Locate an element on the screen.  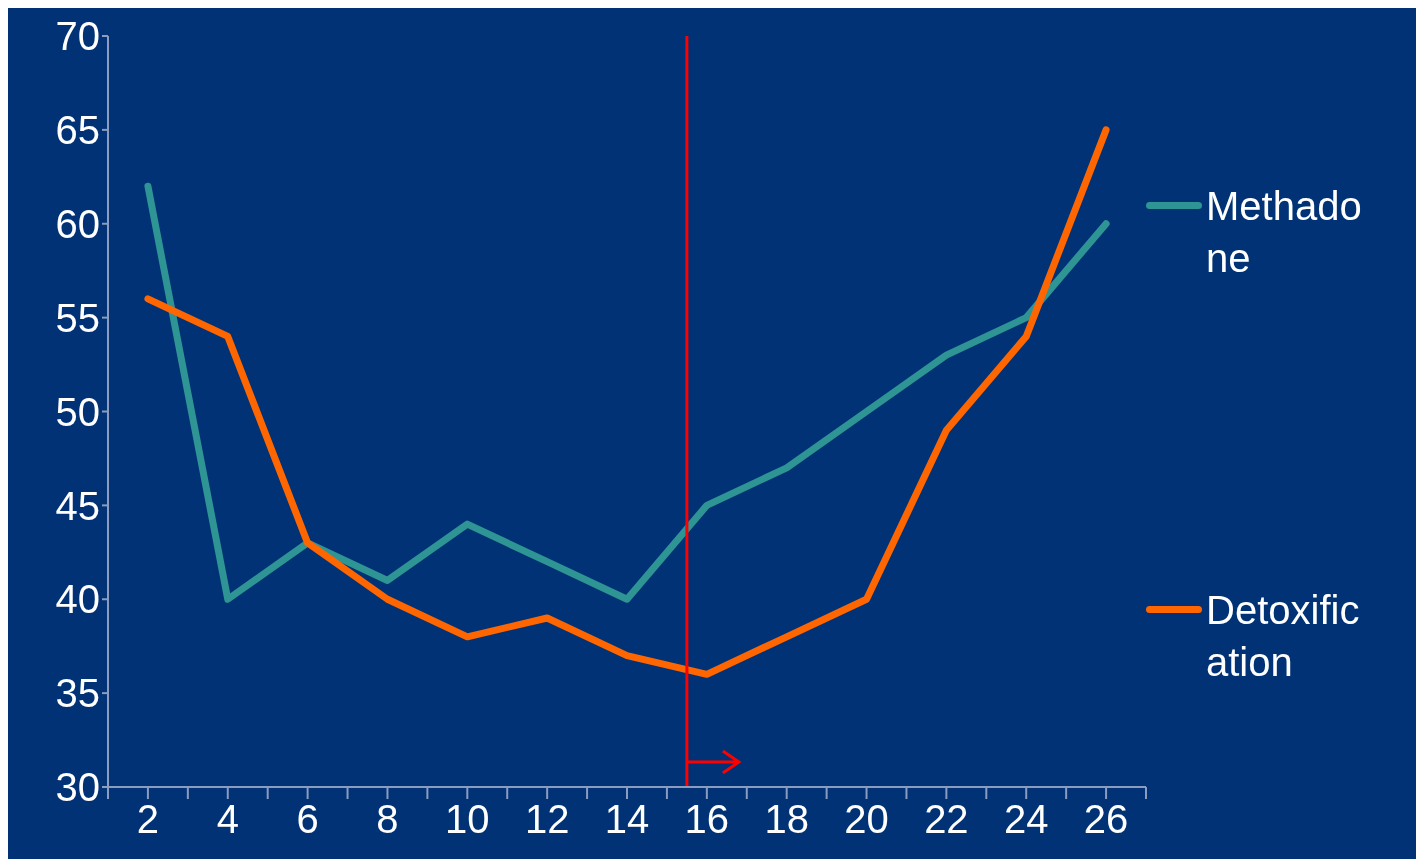
x-tick-label: 8 is located at coordinates (387, 819).